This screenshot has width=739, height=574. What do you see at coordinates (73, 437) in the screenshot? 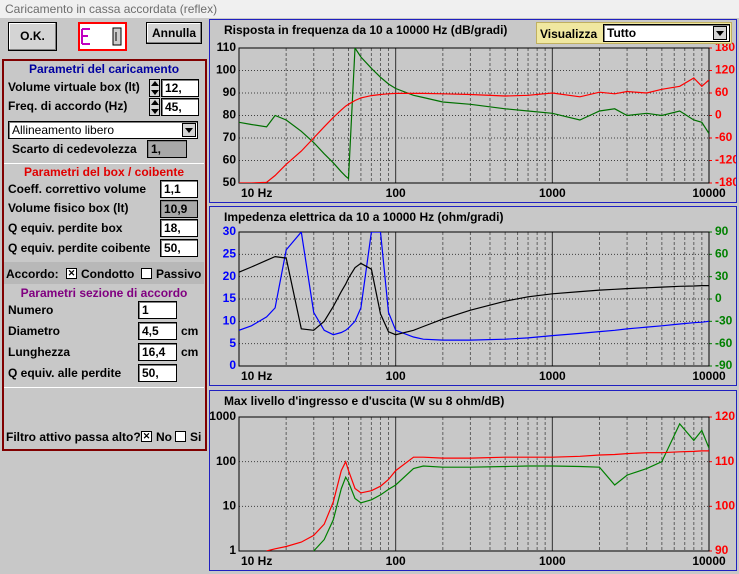
I see `field-label: Filtro attivo passa alto?` at bounding box center [73, 437].